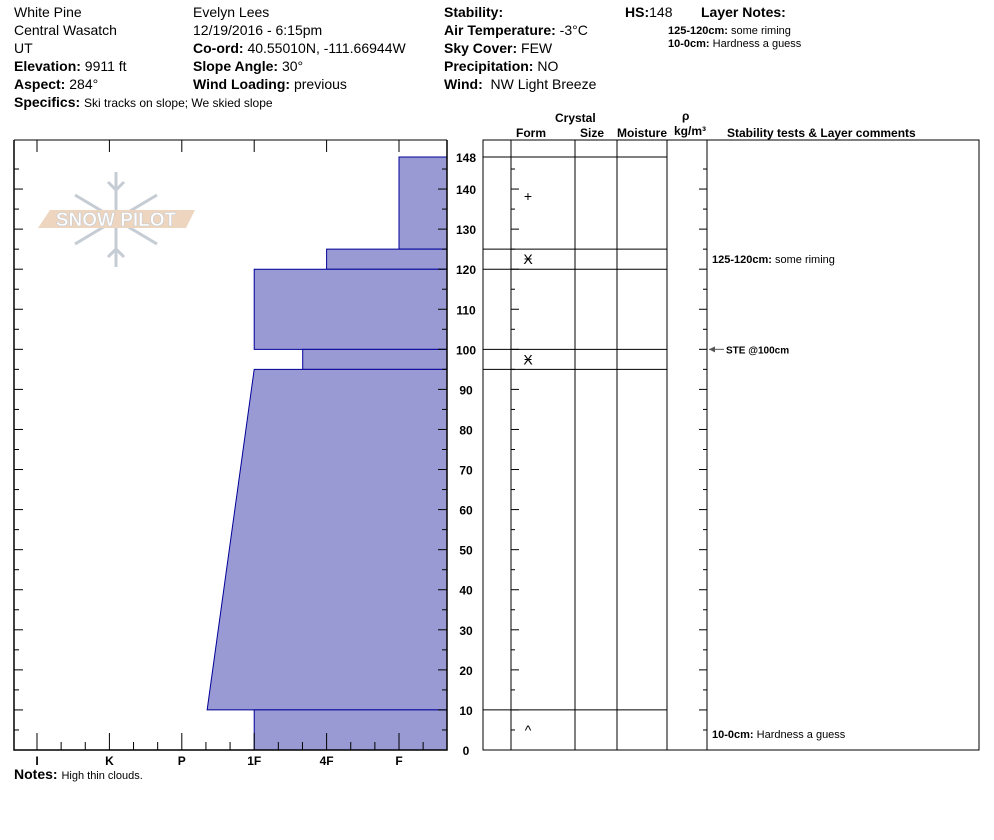 This screenshot has width=994, height=840. I want to click on layer-comment-text: some riming, so click(805, 260).